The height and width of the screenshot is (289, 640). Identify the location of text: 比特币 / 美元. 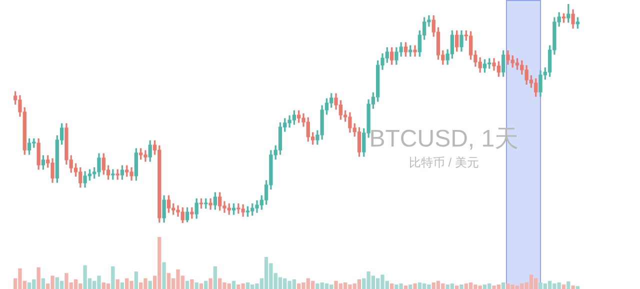
(443, 162).